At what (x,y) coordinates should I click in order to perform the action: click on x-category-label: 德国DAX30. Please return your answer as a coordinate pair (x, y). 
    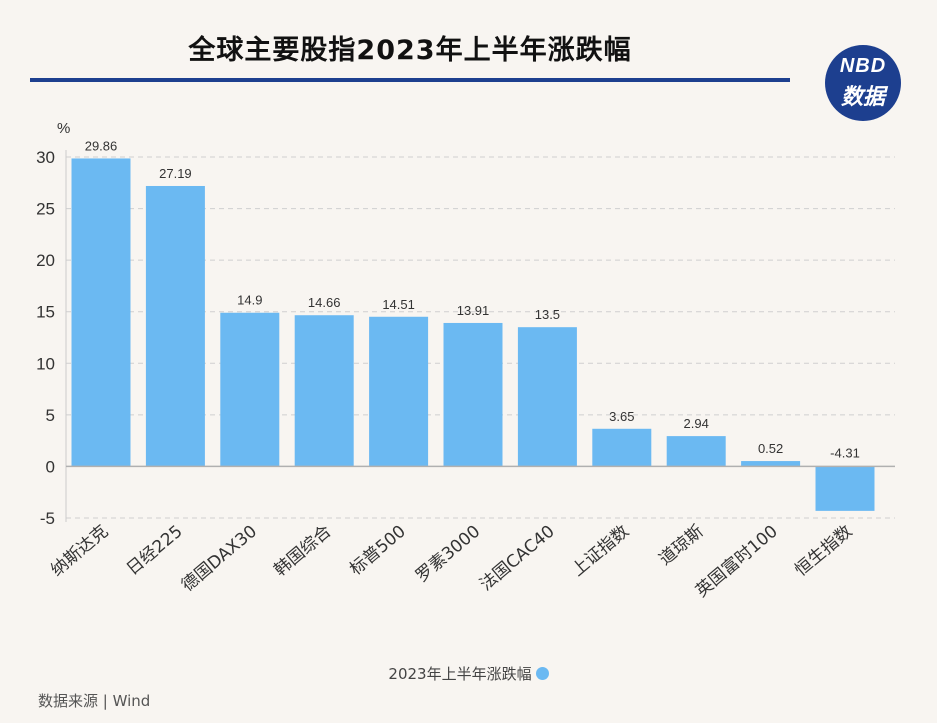
    Looking at the image, I should click on (219, 559).